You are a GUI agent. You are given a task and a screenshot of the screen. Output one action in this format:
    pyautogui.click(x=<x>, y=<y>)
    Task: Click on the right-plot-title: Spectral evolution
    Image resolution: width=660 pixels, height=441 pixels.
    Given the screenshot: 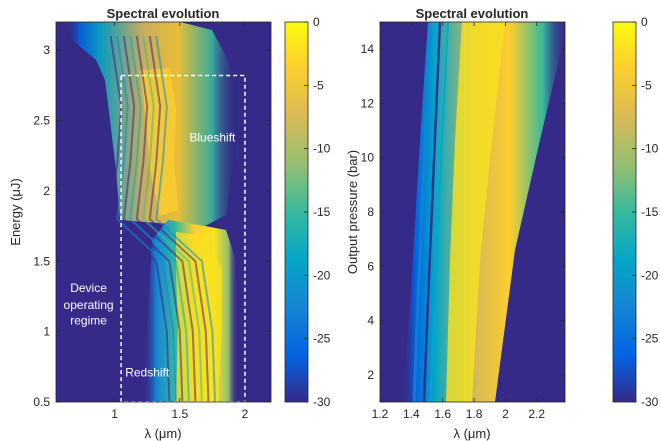 What is the action you would take?
    pyautogui.click(x=472, y=13)
    